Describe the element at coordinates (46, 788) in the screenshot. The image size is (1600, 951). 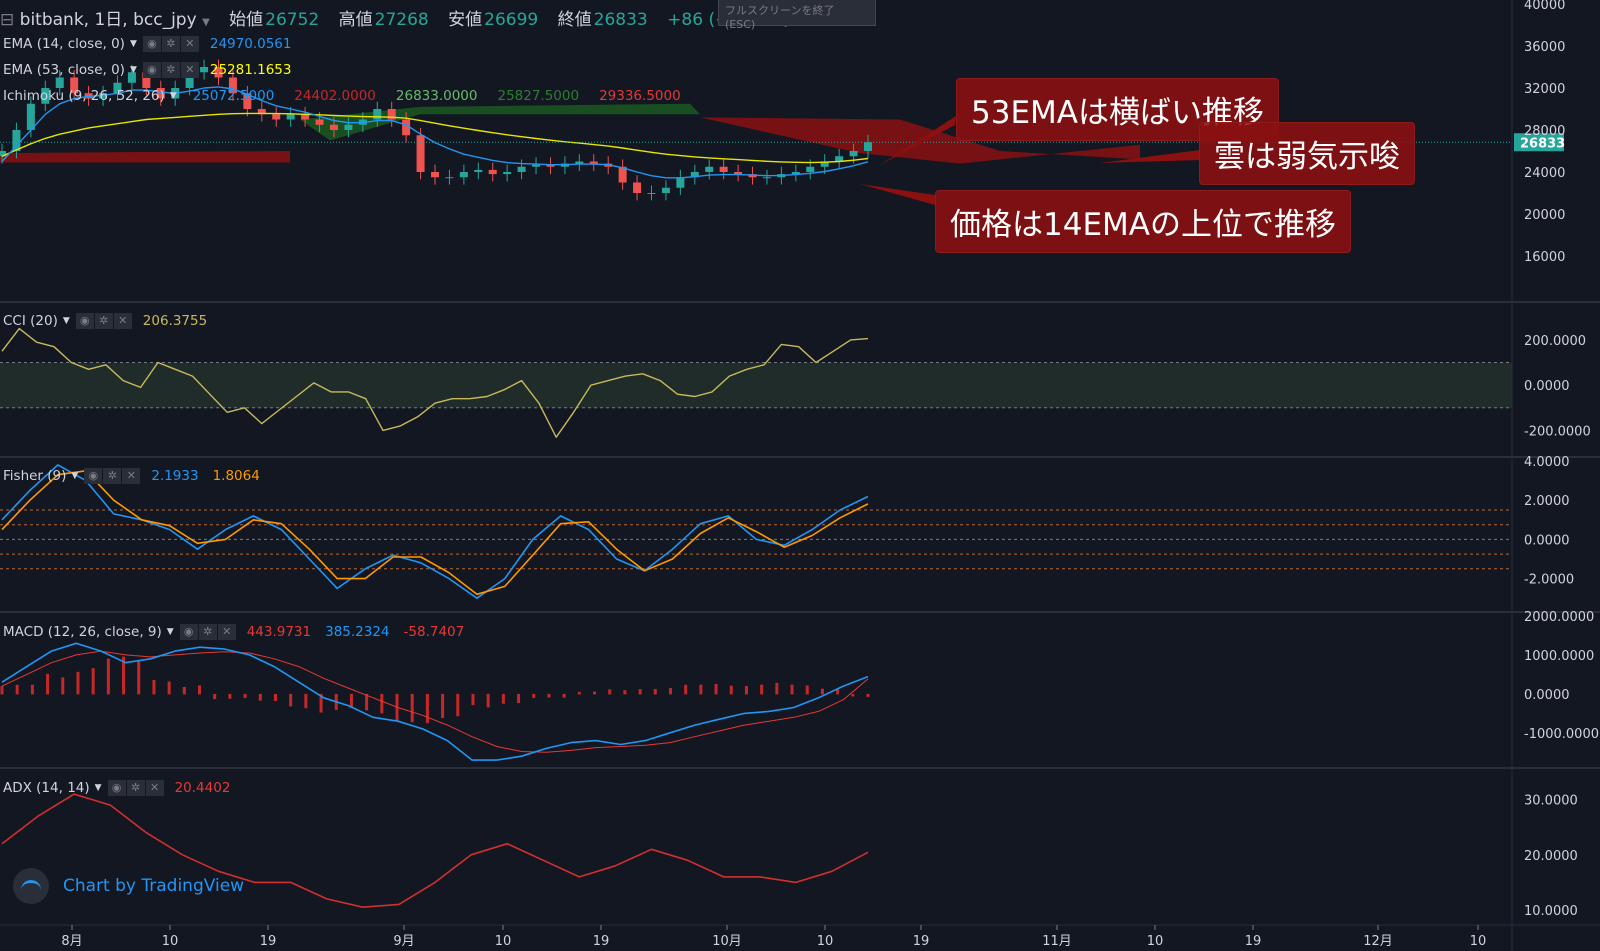
I see `legend-adx-name: ADX (14, 14)` at that location.